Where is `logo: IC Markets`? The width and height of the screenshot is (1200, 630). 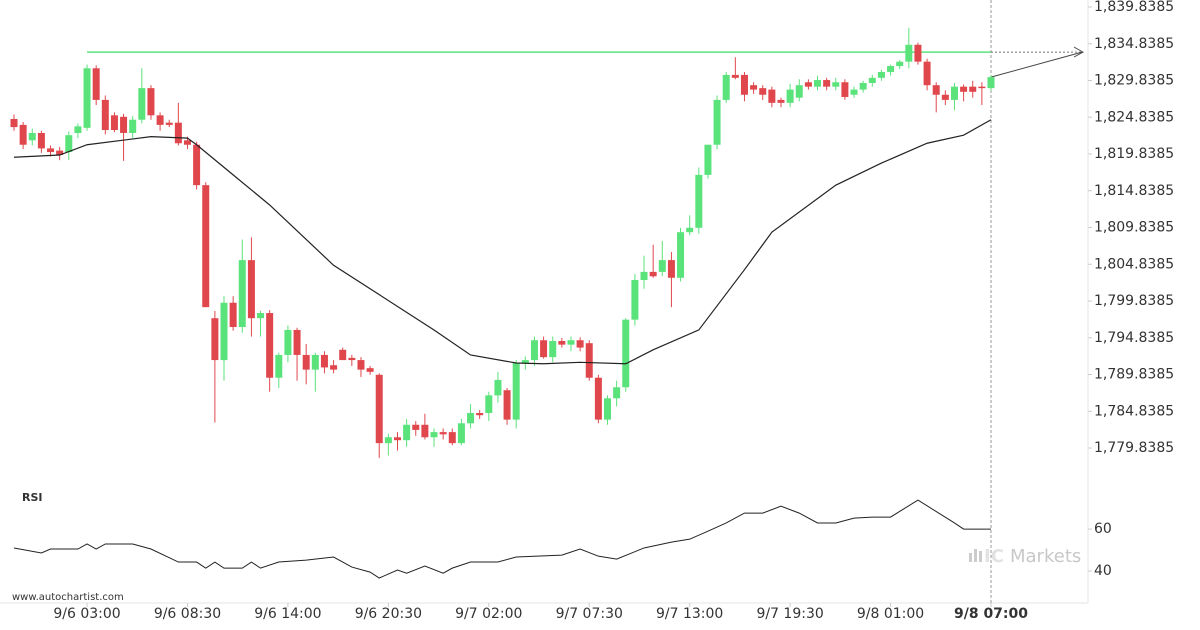
logo: IC Markets is located at coordinates (1025, 556).